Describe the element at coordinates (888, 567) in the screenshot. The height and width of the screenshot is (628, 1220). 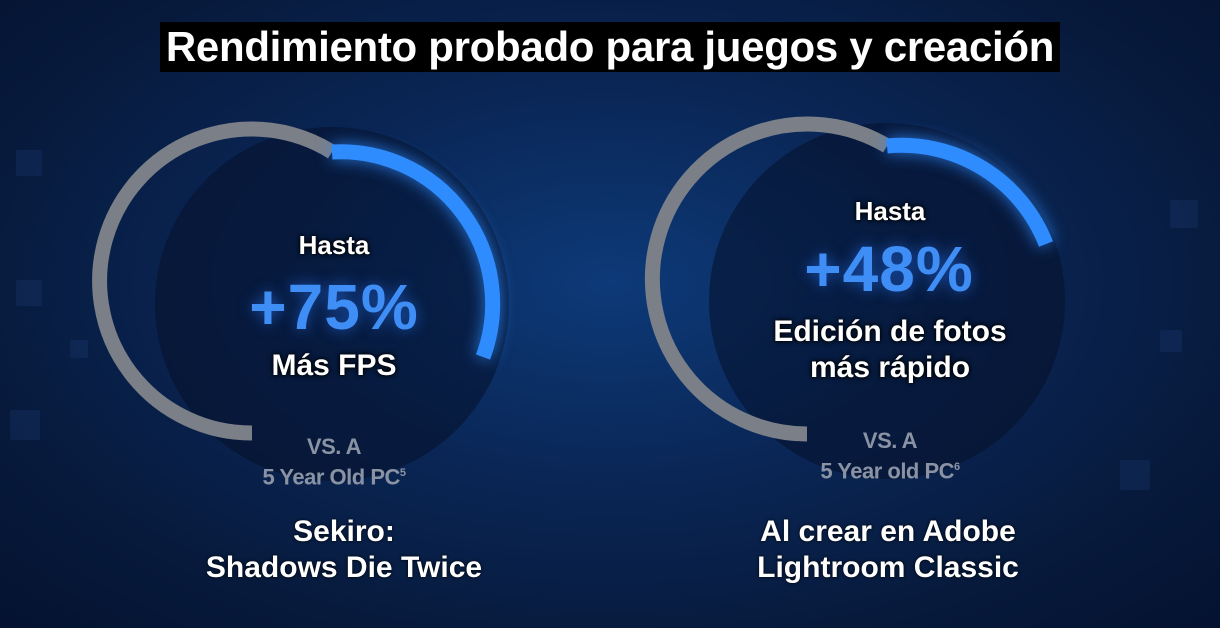
I see `gauge-caption-line2: Lightroom Classic` at that location.